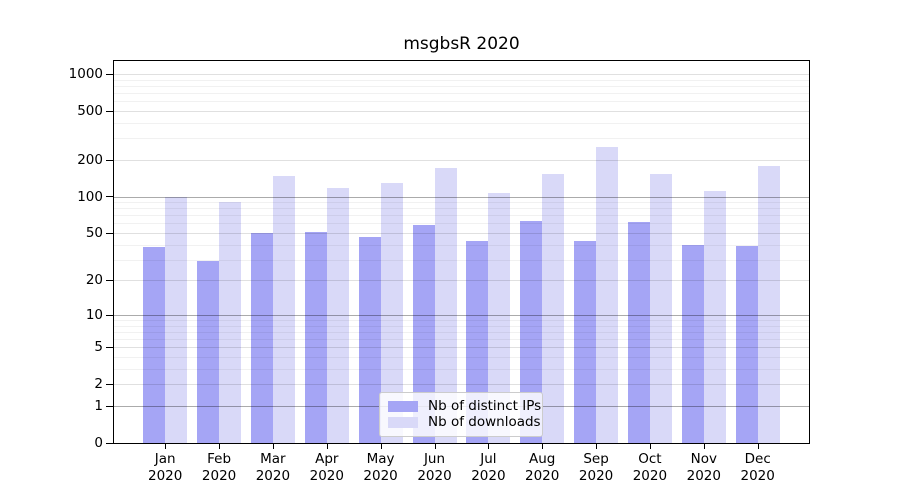  Describe the element at coordinates (758, 446) in the screenshot. I see `x-tick-mark-dec` at that location.